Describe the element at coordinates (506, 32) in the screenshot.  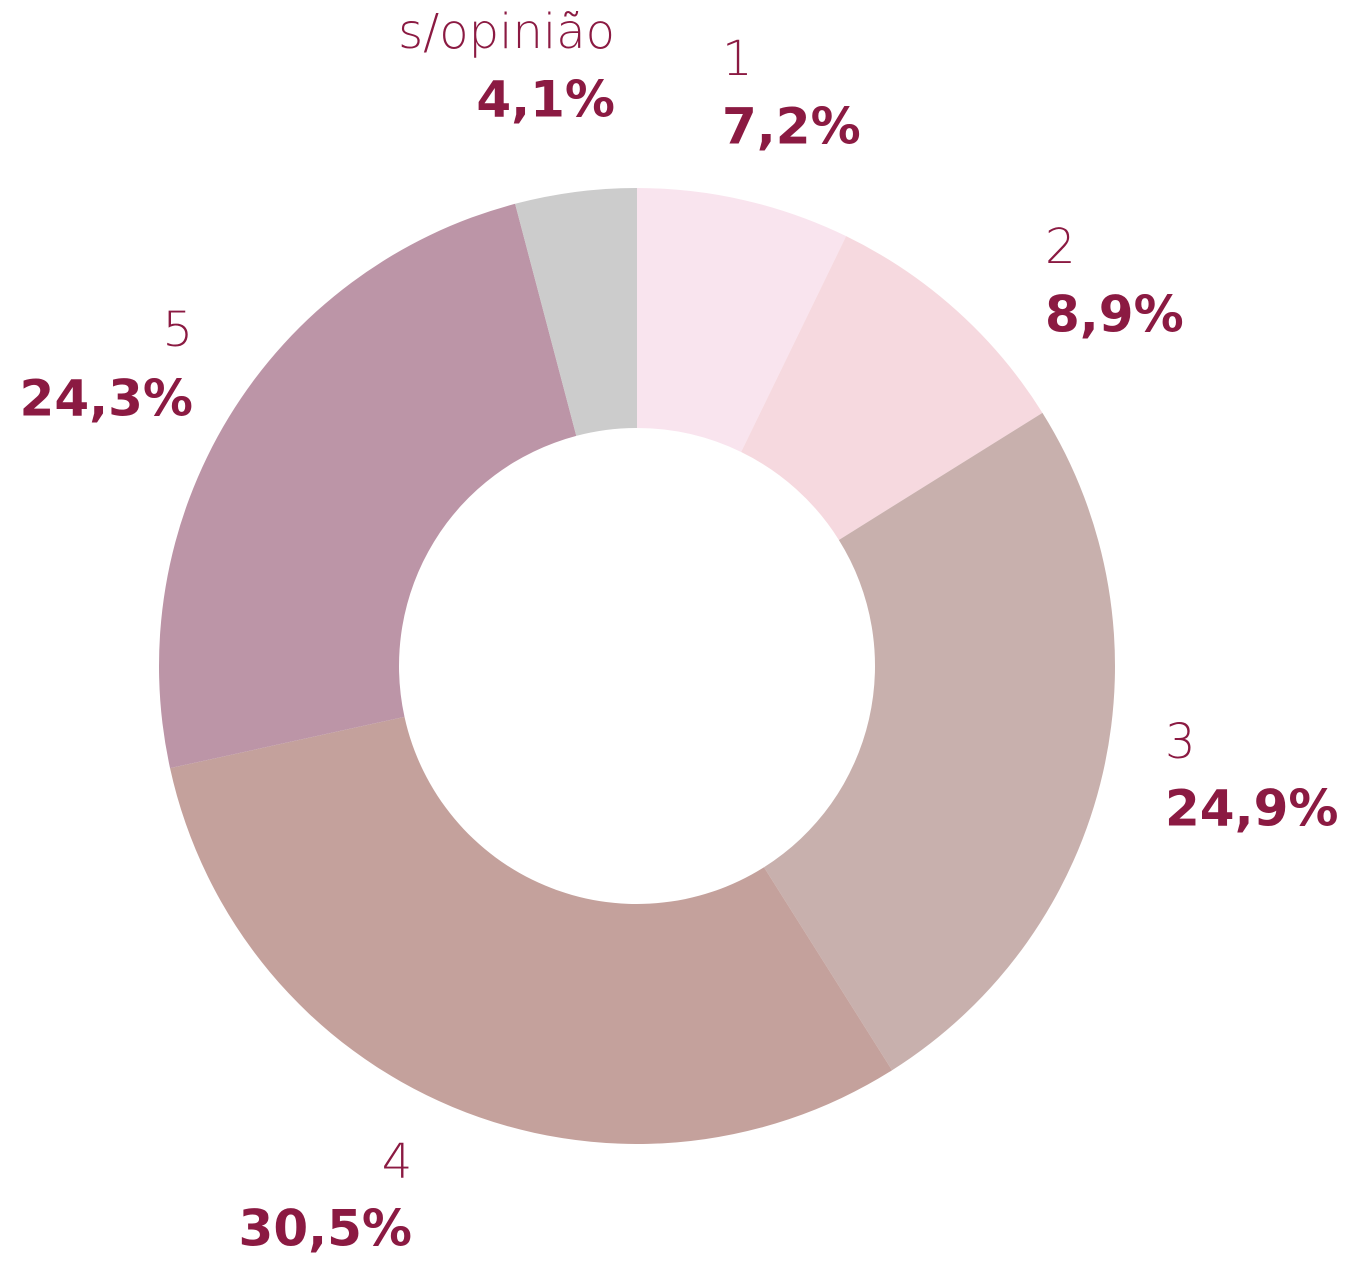
I see `slice-name: s/opinião` at that location.